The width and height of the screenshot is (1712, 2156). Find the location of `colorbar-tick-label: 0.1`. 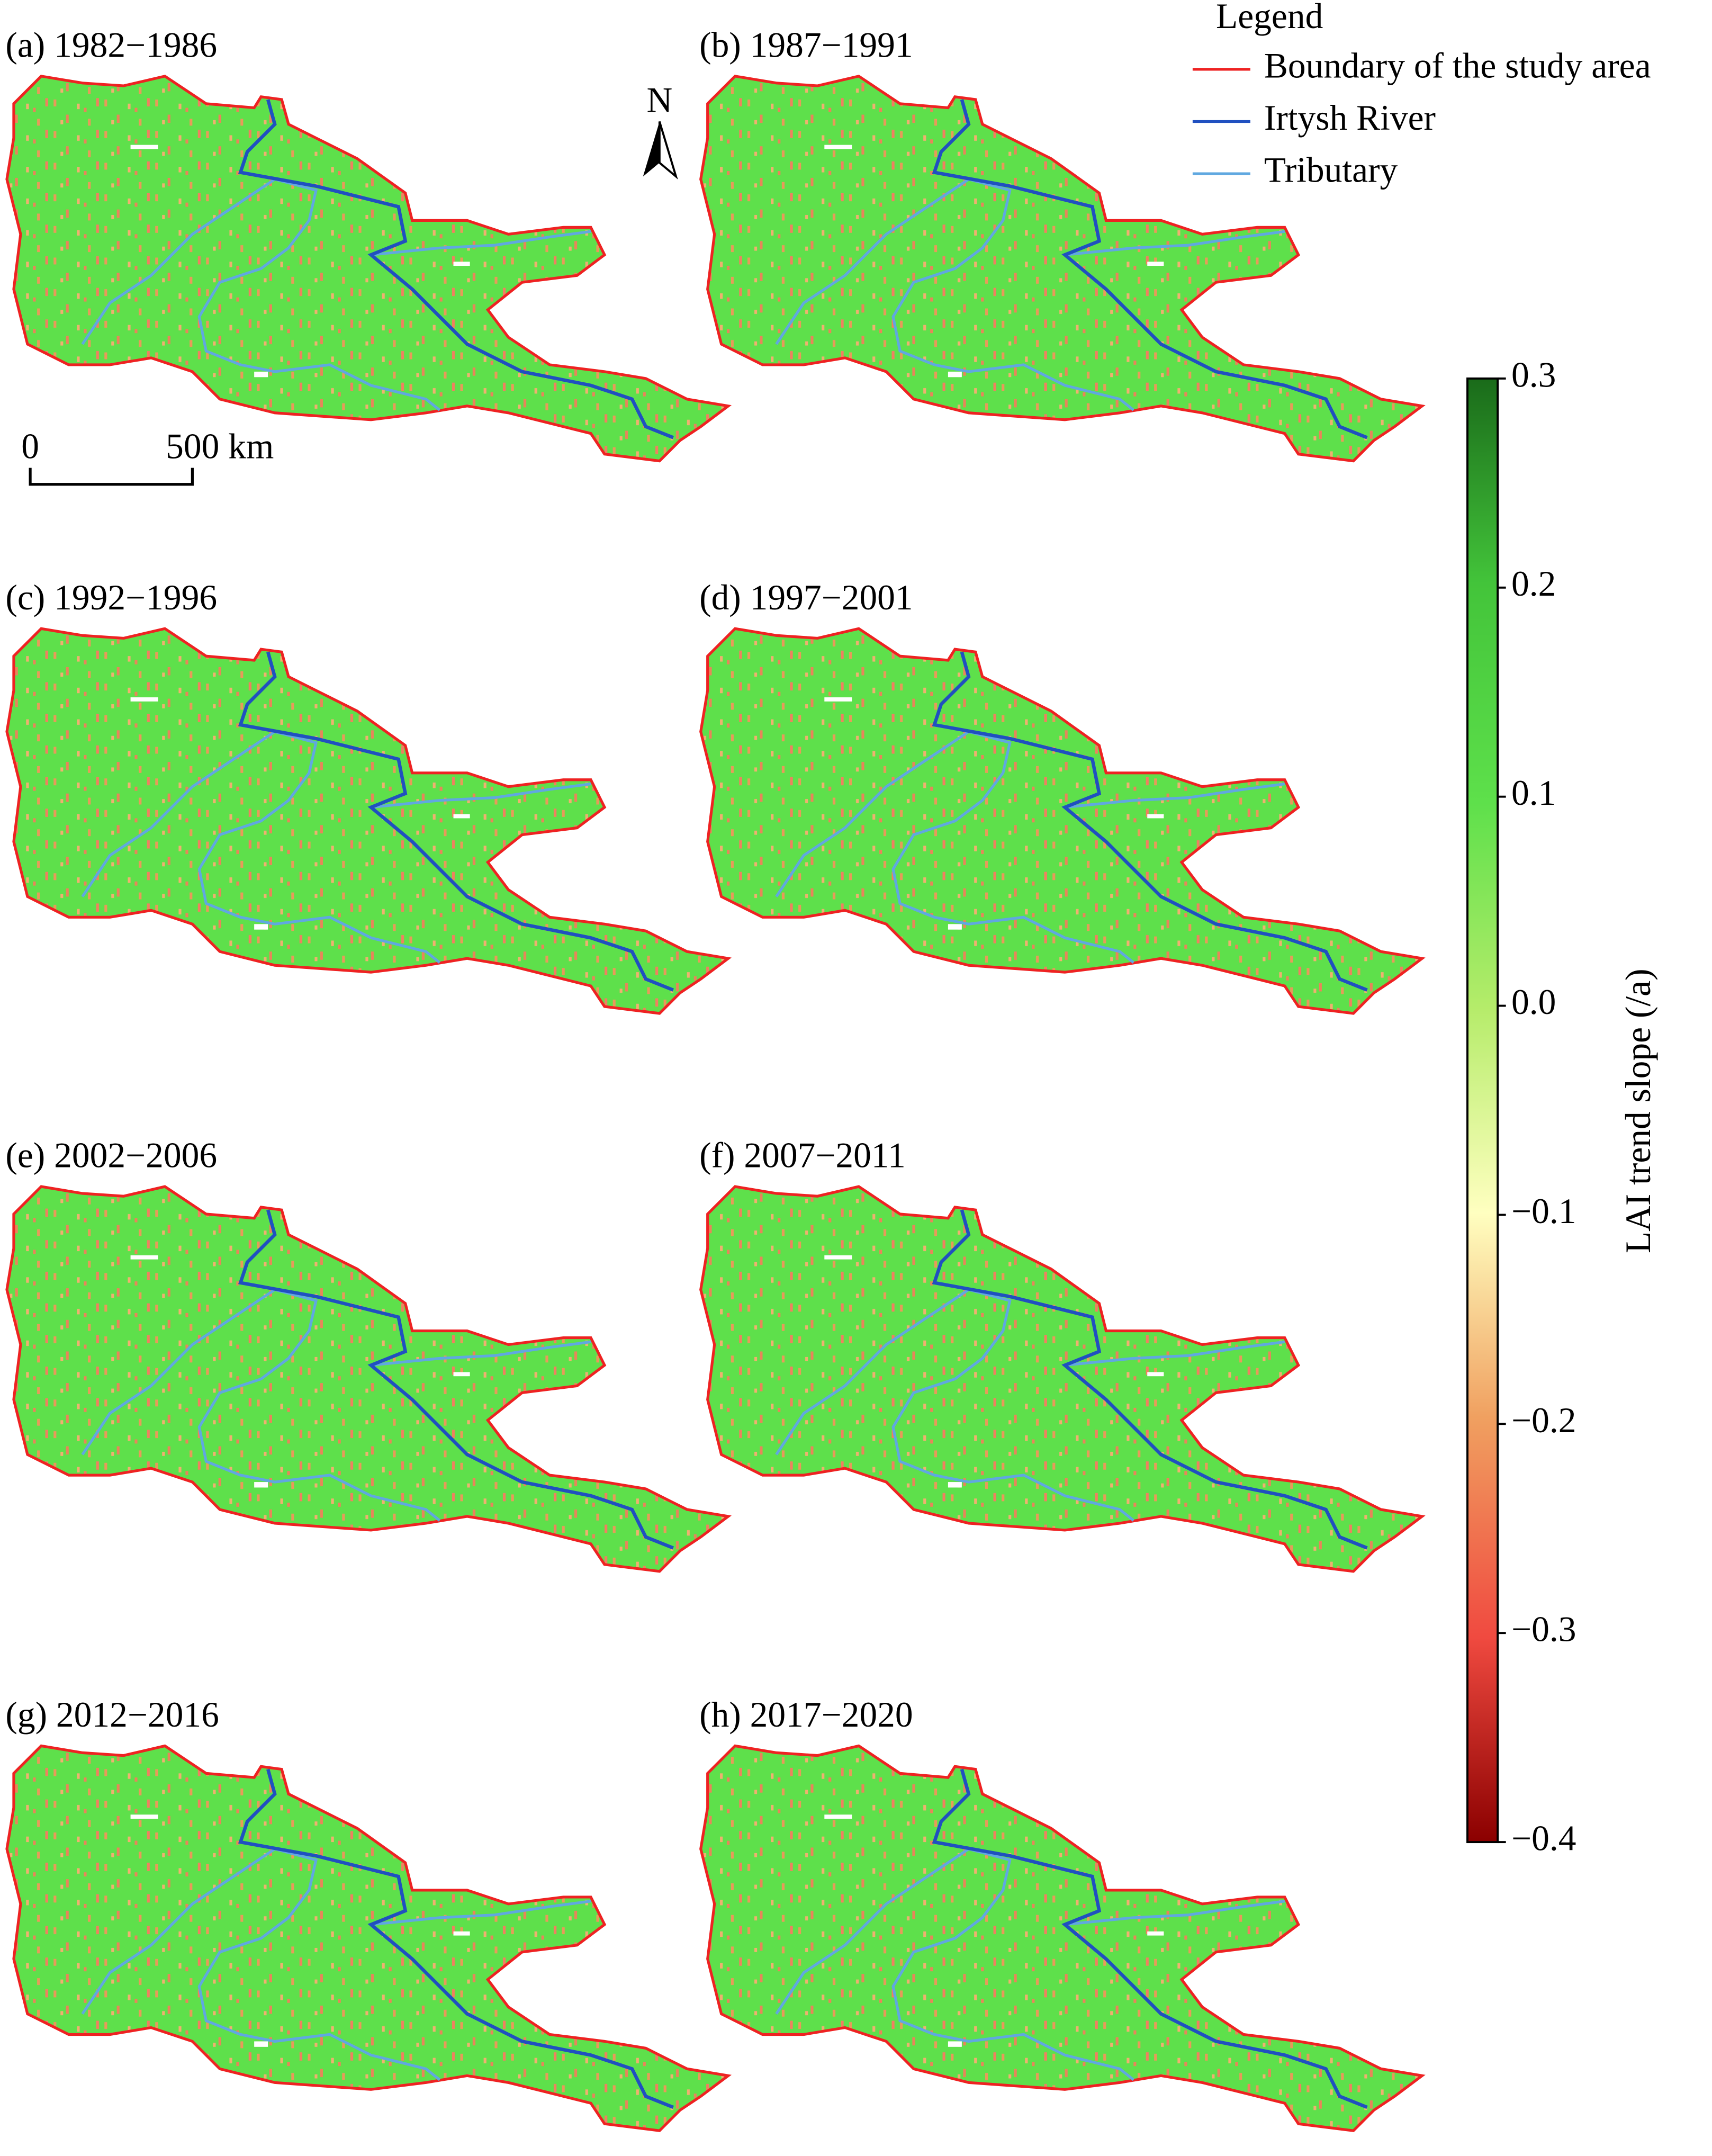

colorbar-tick-label: 0.1 is located at coordinates (1533, 793).